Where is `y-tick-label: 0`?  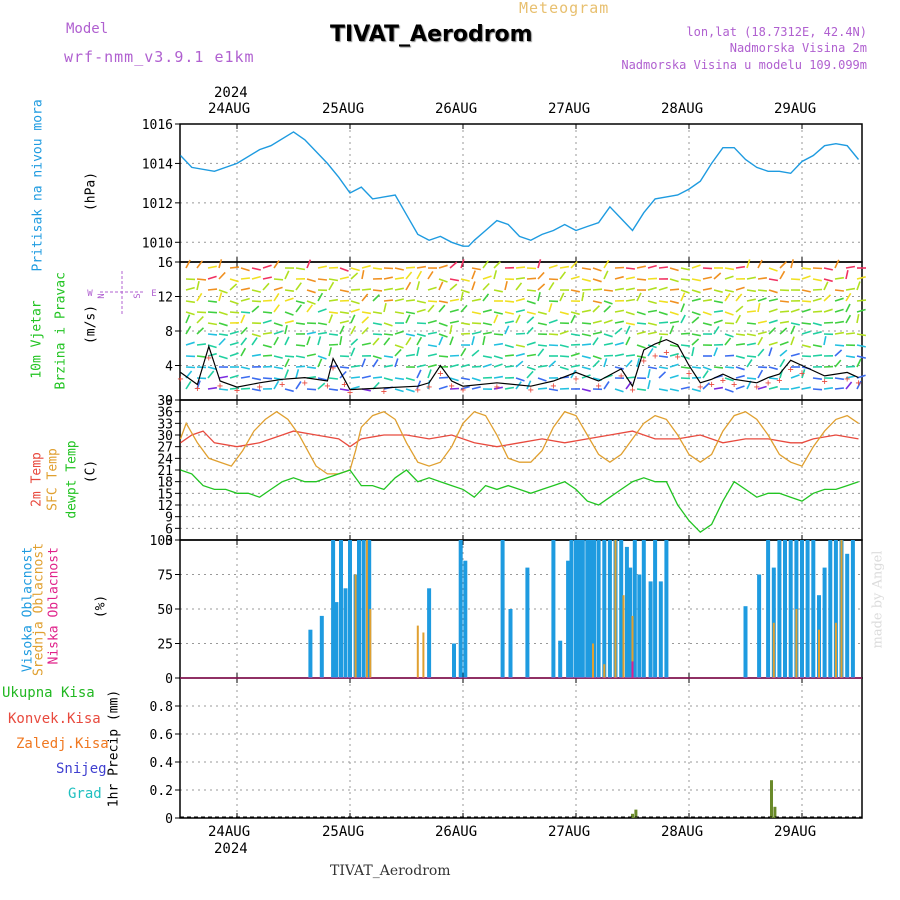
y-tick-label: 0 is located at coordinates (169, 401).